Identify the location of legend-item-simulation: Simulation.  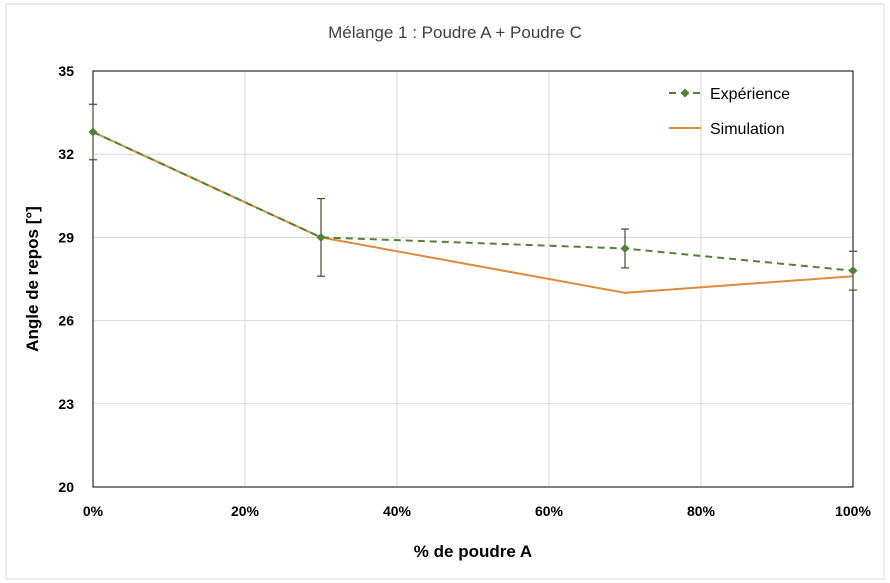
(727, 129).